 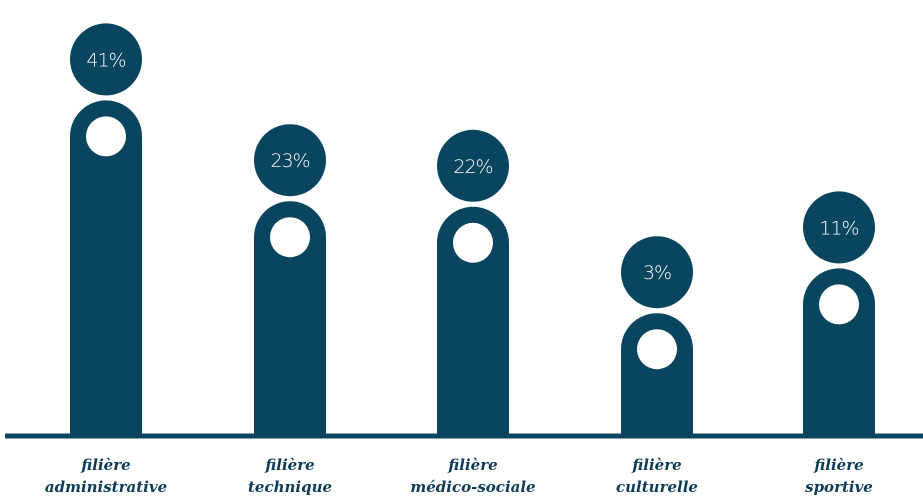 I want to click on data-label-3: 22%, so click(x=472, y=167).